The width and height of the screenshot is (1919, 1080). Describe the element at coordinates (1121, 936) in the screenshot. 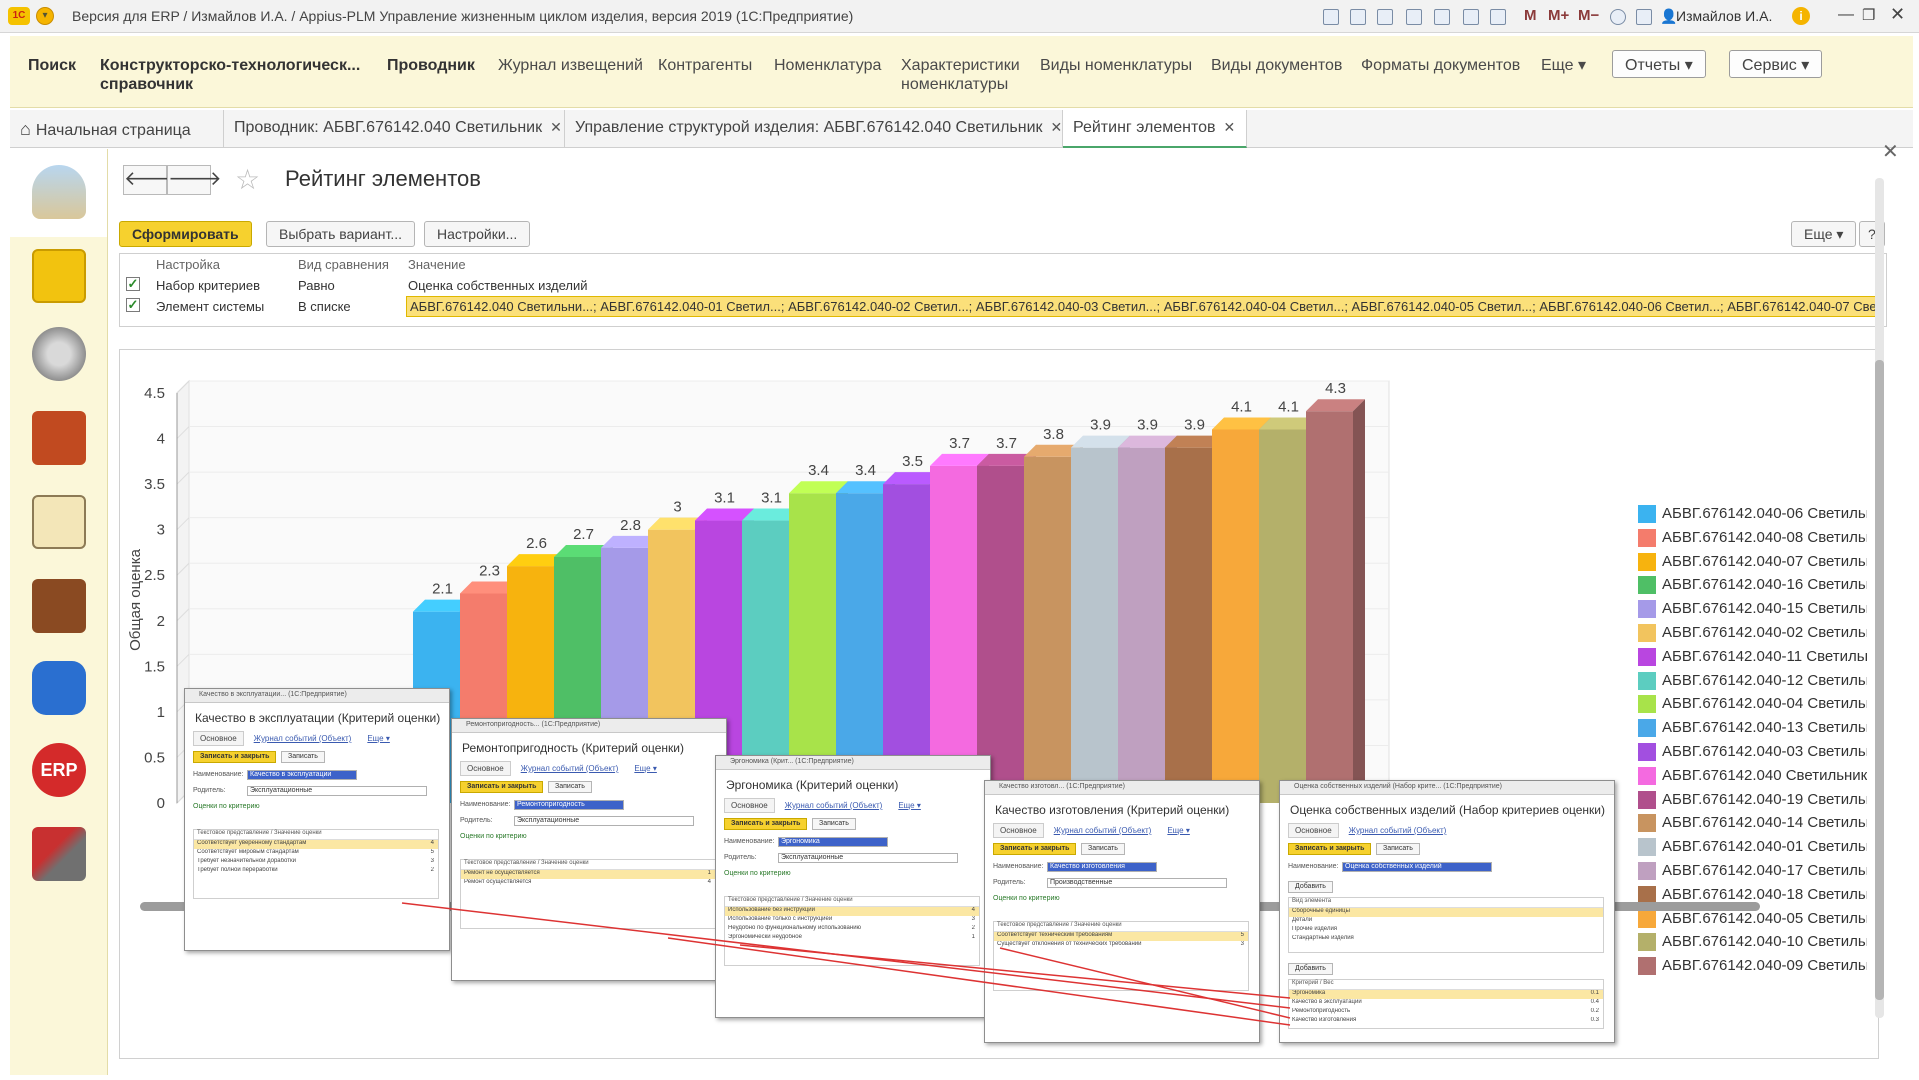

I see `grid-row: Соответствует техническим требованиям 5` at that location.